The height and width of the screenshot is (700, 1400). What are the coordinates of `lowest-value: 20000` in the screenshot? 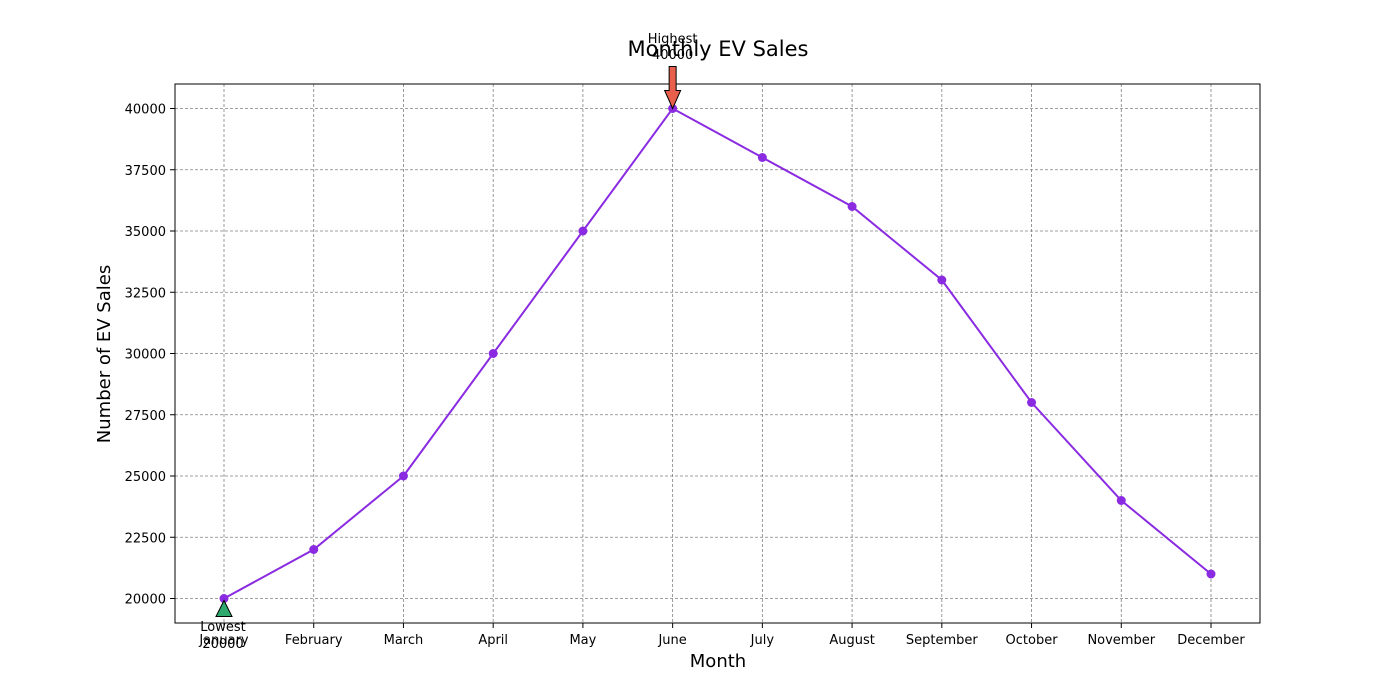 It's located at (222, 644).